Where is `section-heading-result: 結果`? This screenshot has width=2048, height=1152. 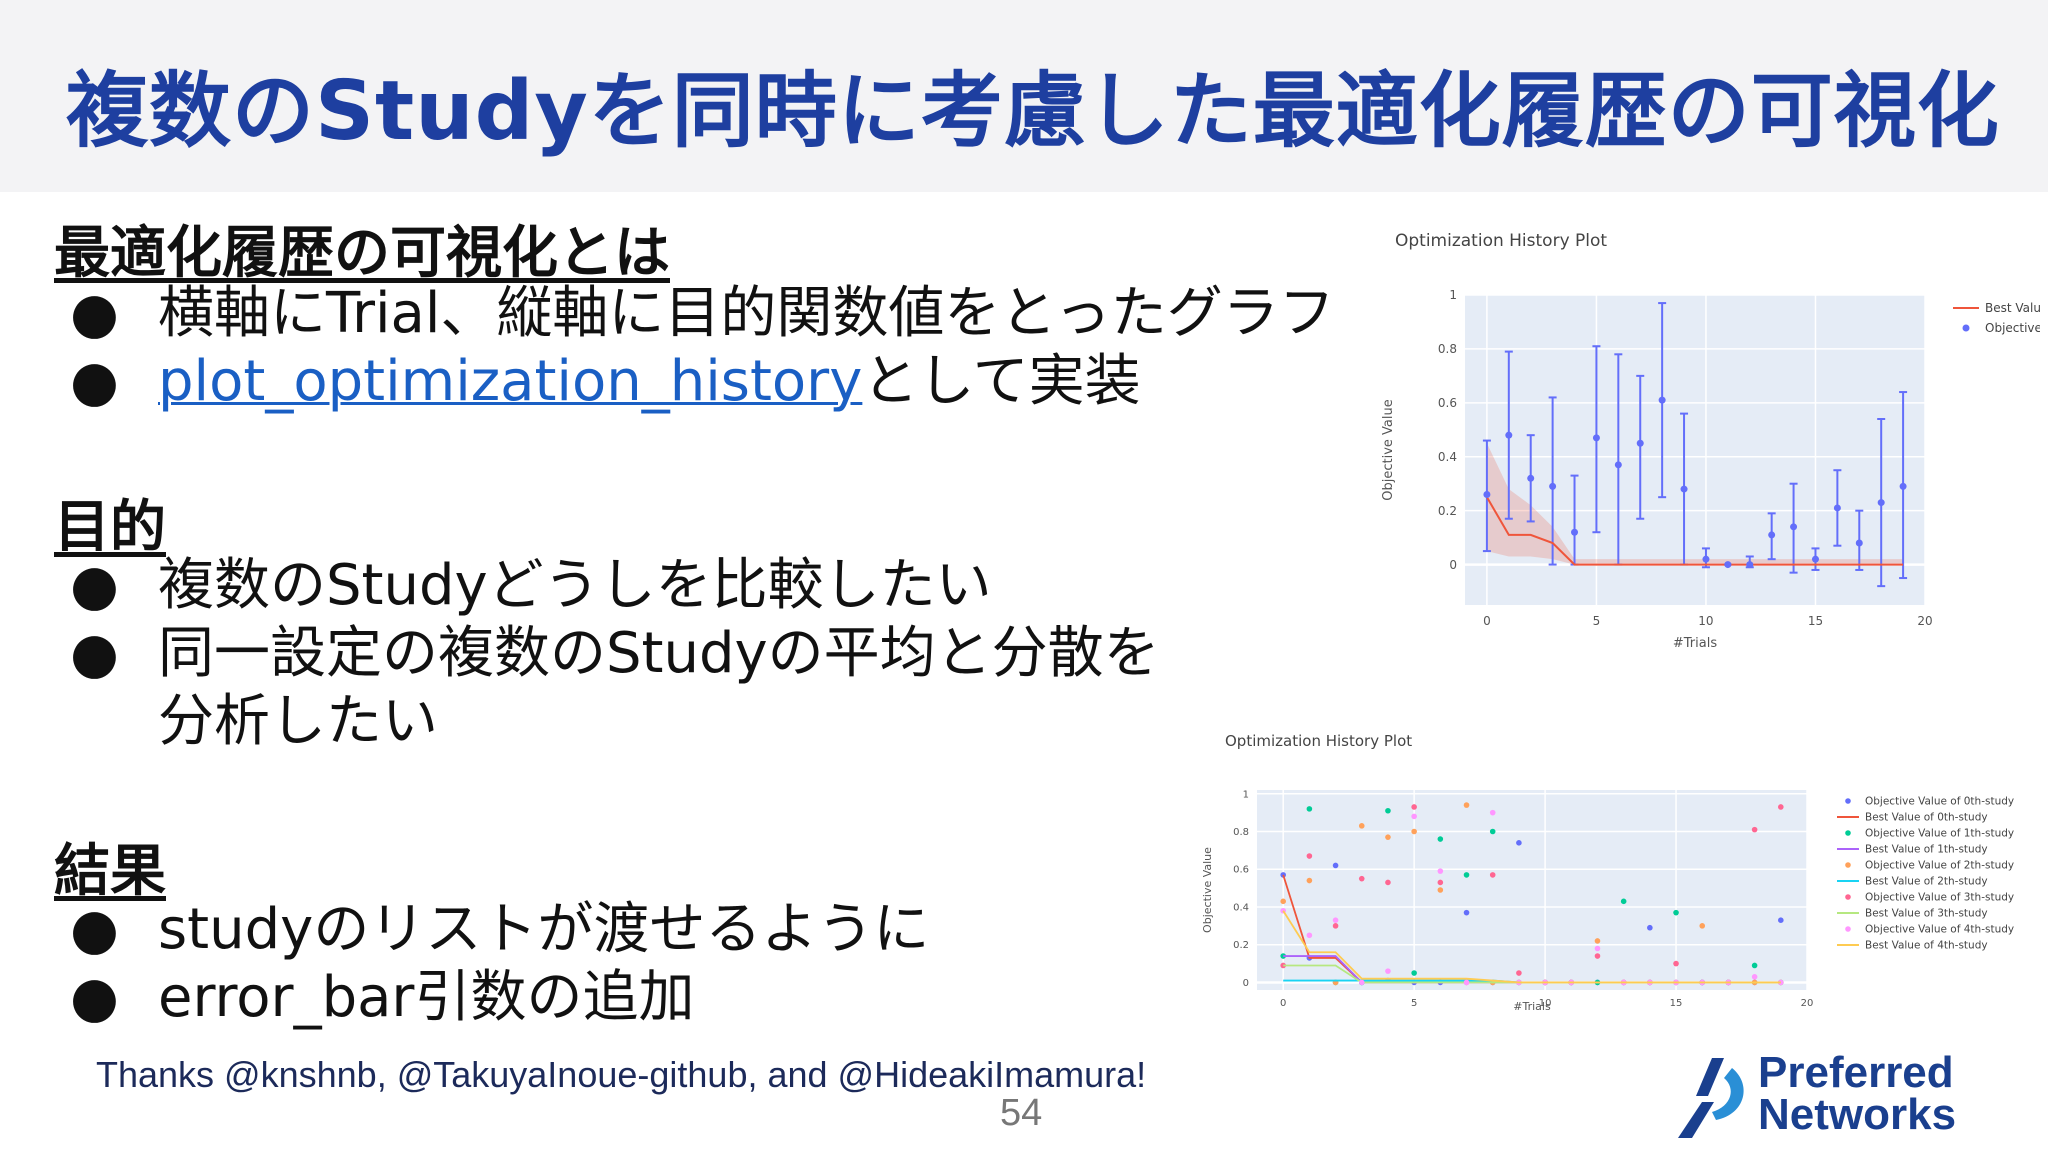 section-heading-result: 結果 is located at coordinates (110, 871).